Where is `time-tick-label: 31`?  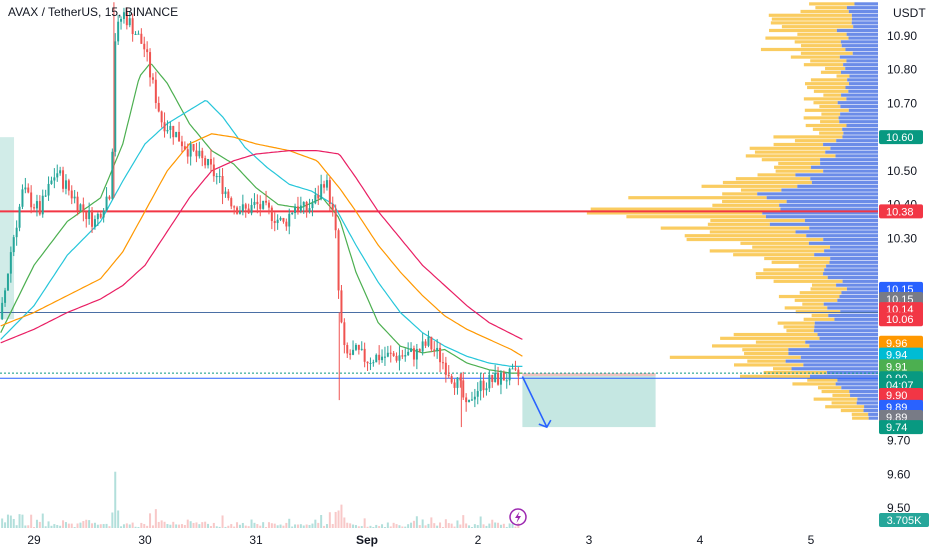 time-tick-label: 31 is located at coordinates (256, 540).